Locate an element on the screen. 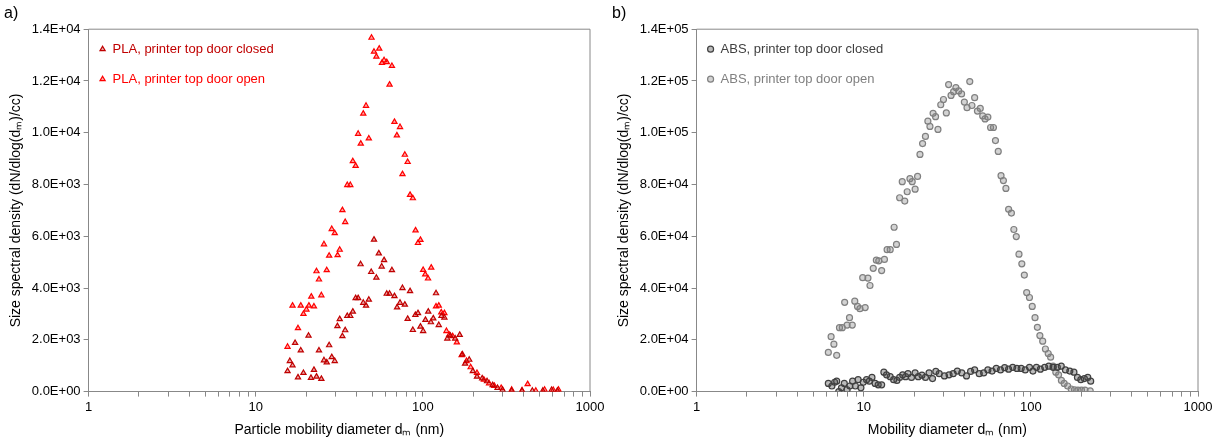  y-tick-label: 1.0E+04 is located at coordinates (56, 132).